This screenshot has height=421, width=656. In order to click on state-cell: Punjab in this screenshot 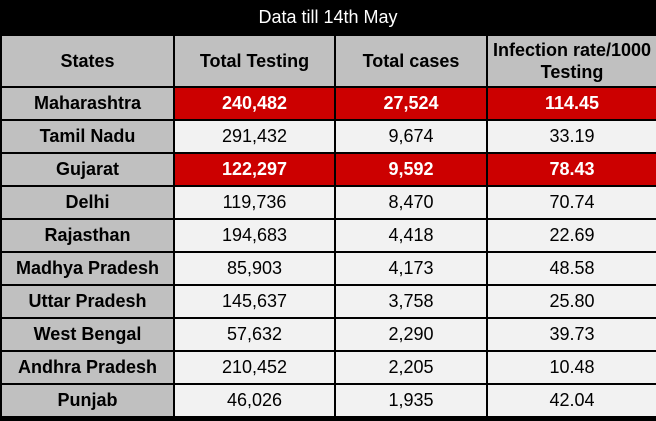, I will do `click(87, 400)`.